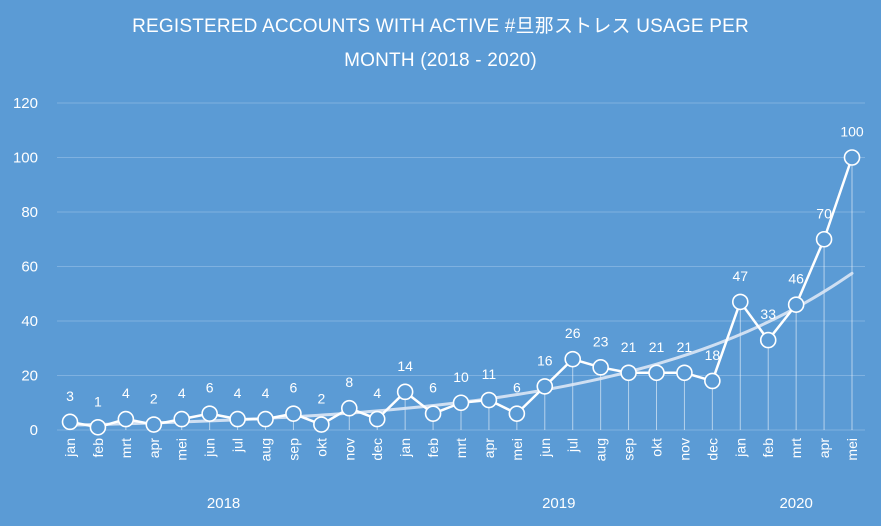 Image resolution: width=881 pixels, height=526 pixels. What do you see at coordinates (545, 360) in the screenshot?
I see `data-label: 16` at bounding box center [545, 360].